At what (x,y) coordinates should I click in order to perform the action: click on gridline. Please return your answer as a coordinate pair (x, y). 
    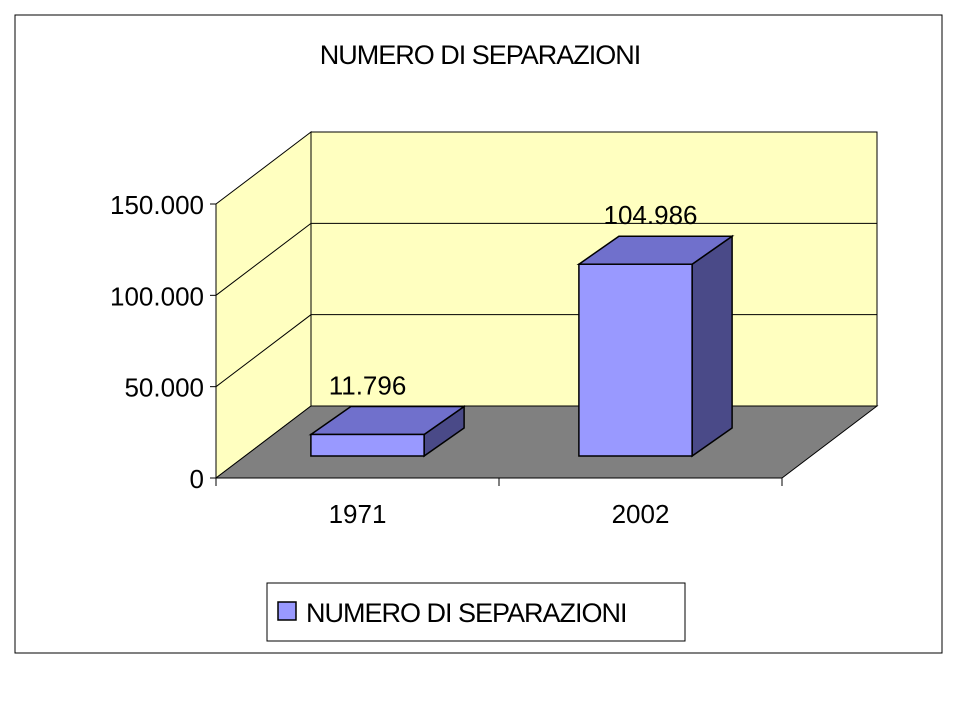
    Looking at the image, I should click on (546, 259).